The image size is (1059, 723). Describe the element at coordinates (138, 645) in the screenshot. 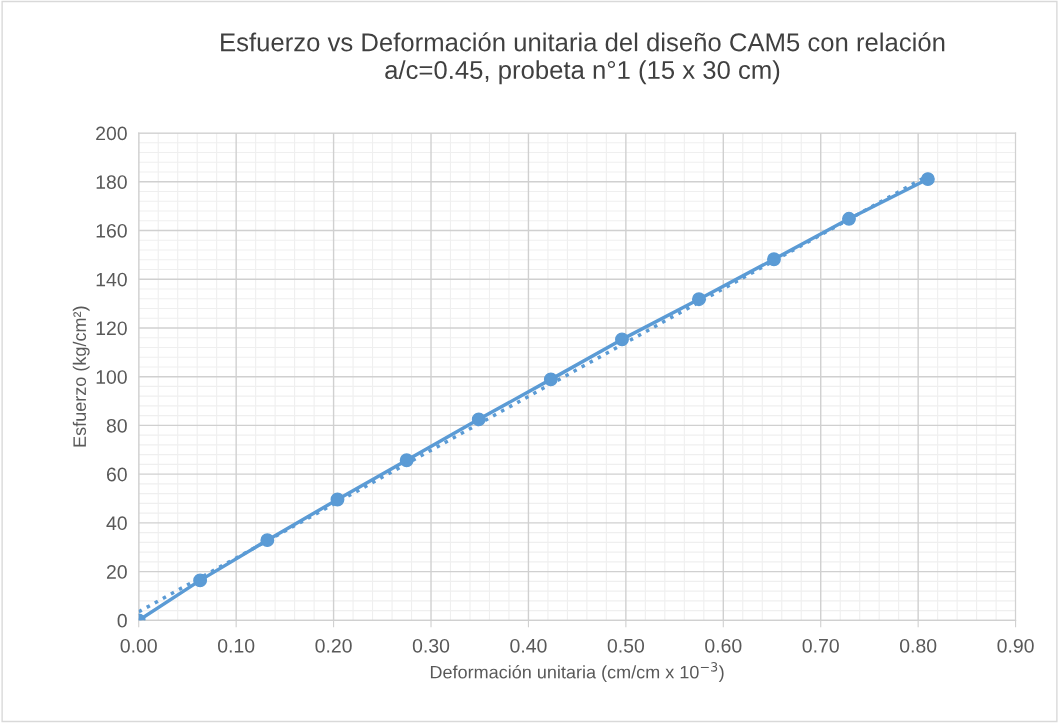

I see `x-tick-label: 0.00` at that location.